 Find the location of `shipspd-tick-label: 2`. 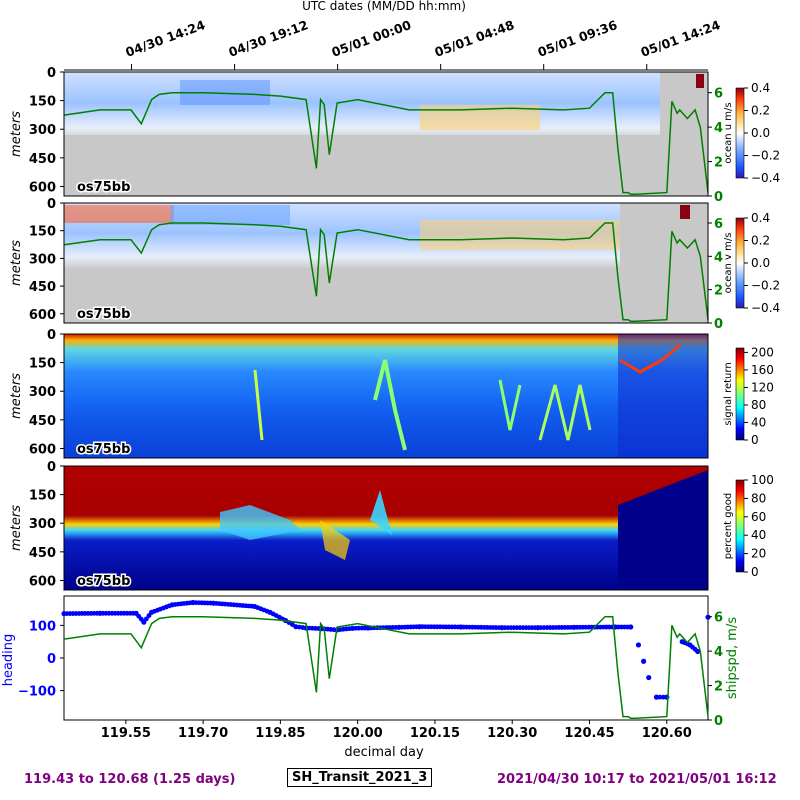

shipspd-tick-label: 2 is located at coordinates (718, 687).